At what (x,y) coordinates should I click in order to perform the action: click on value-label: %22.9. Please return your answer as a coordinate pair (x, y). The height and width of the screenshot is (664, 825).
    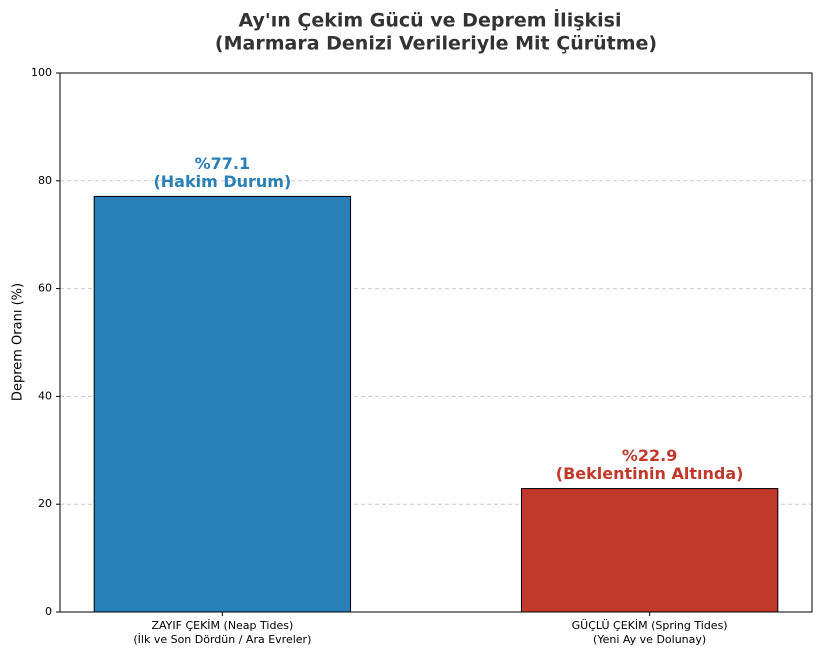
    Looking at the image, I should click on (650, 455).